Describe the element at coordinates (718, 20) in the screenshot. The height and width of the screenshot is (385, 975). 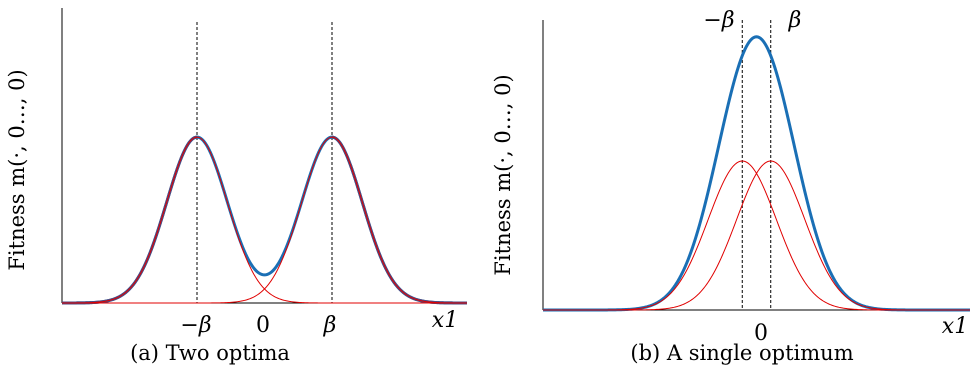
I see `tick-label-neg-beta-b: −β` at that location.